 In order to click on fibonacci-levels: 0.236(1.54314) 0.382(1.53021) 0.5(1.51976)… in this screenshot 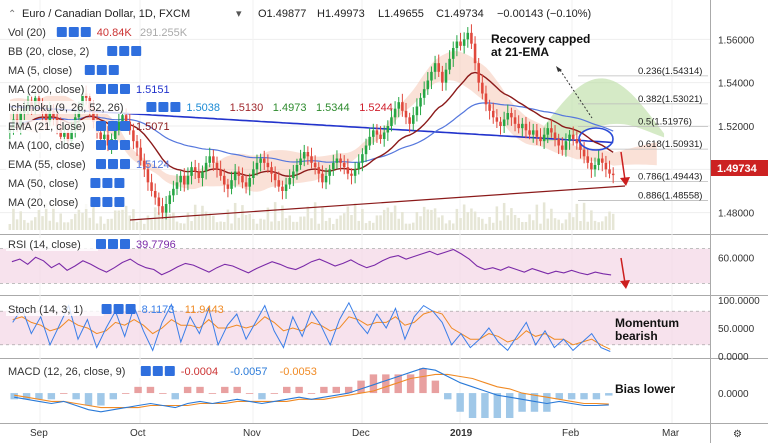, I will do `click(643, 134)`.